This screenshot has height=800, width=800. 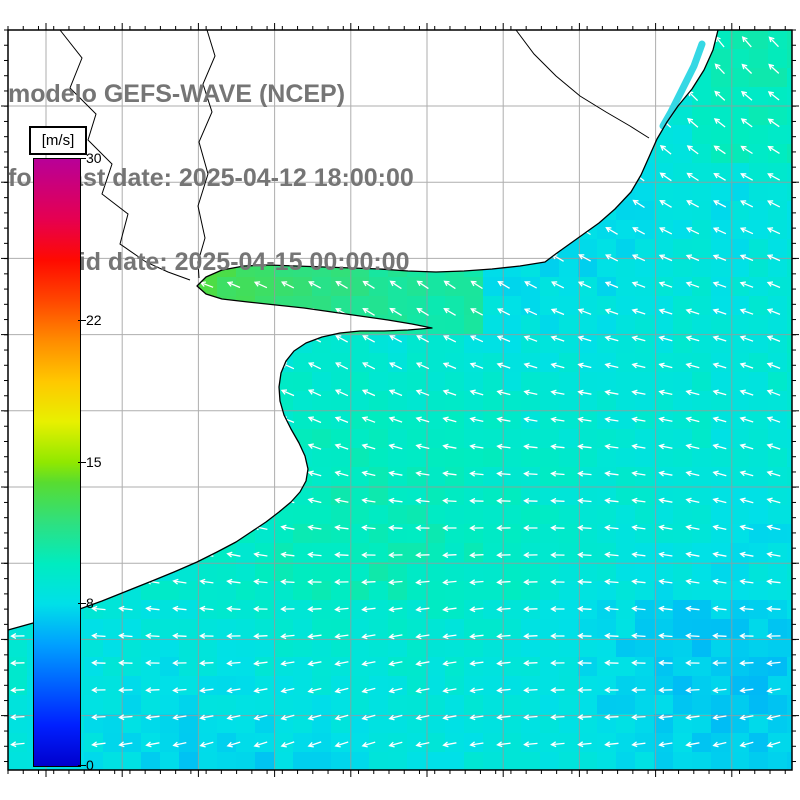 I want to click on colorbar-tick-label: 22, so click(x=94, y=319).